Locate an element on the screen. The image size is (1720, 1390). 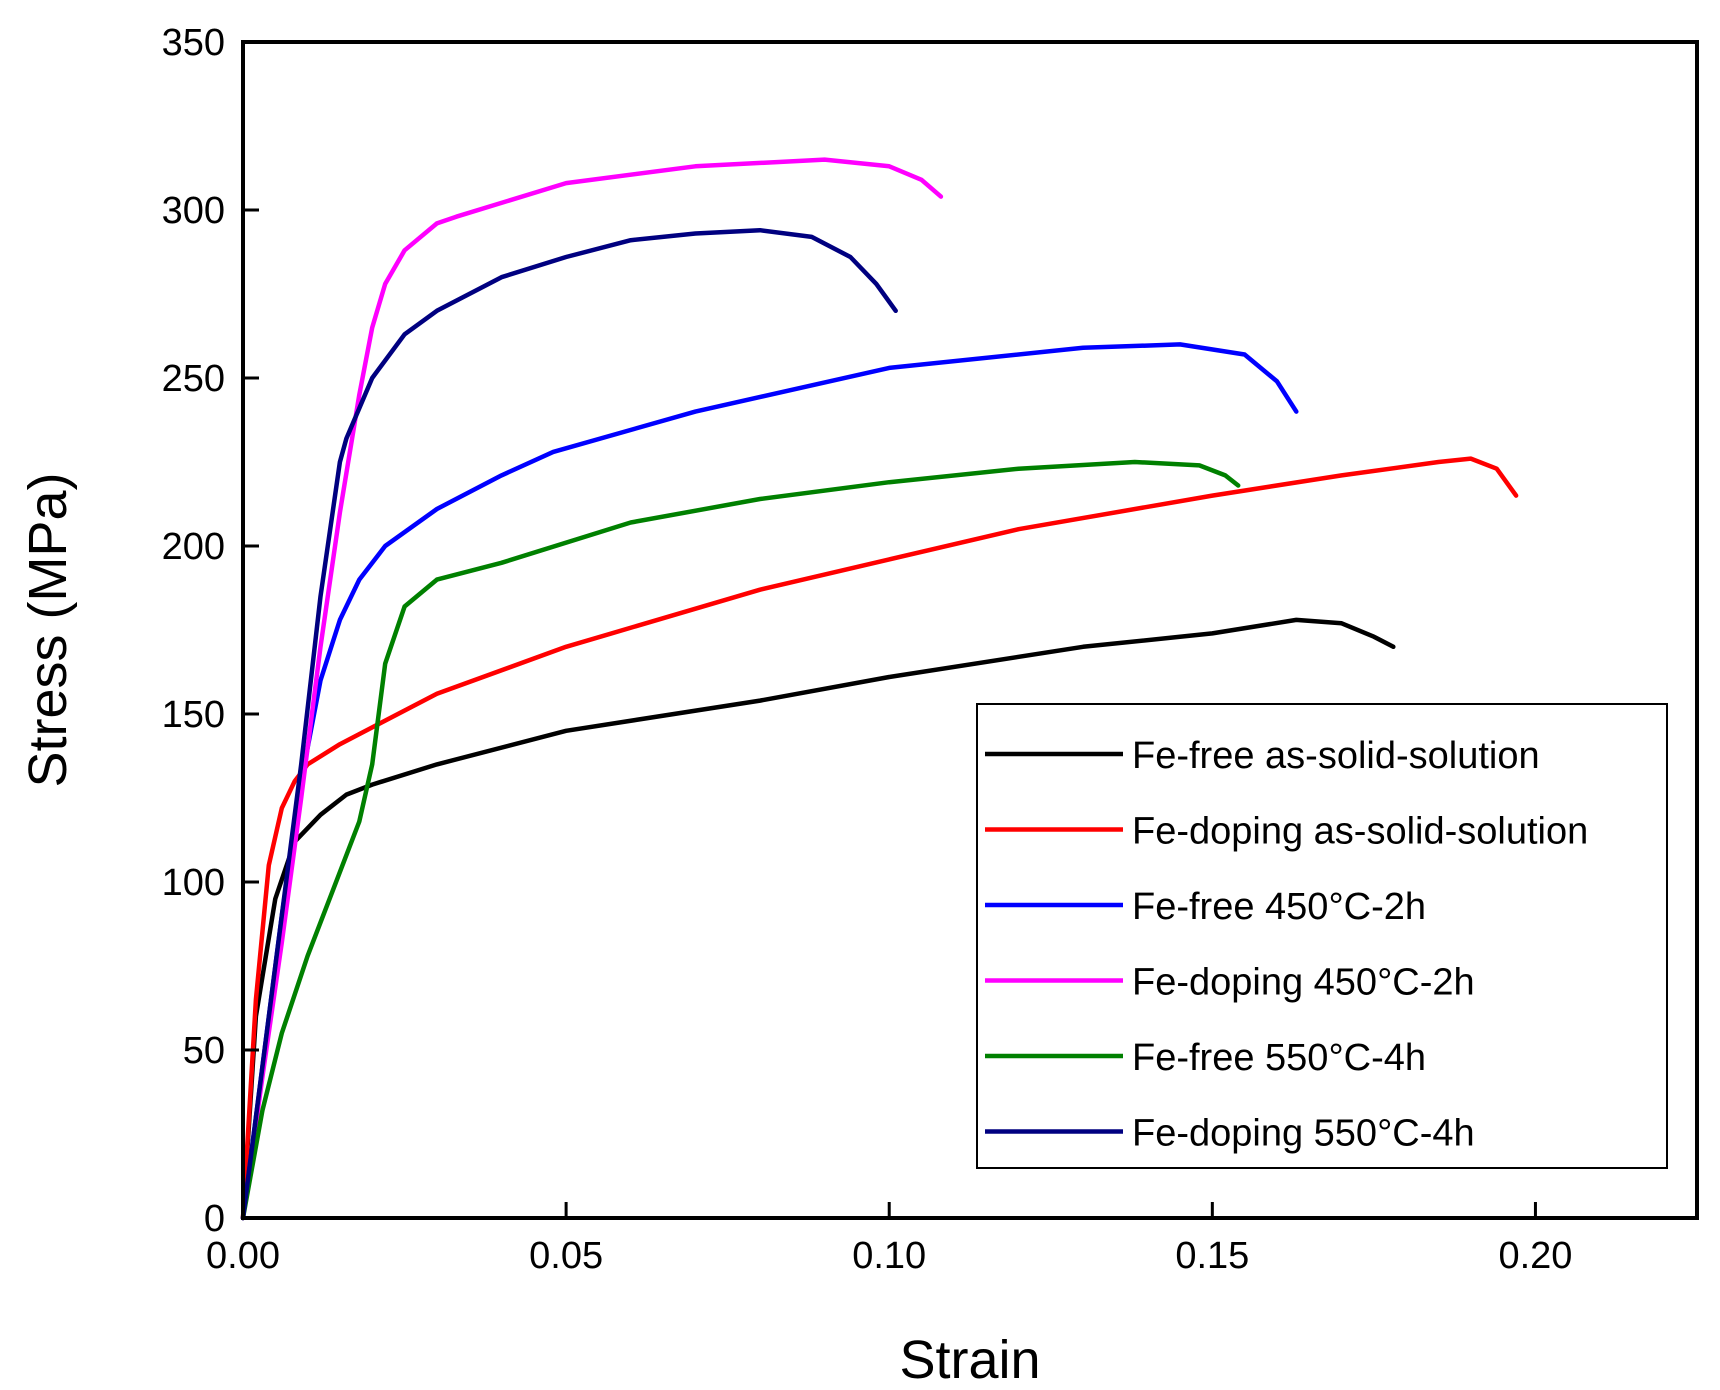
y-tick-label: 200 is located at coordinates (193, 547).